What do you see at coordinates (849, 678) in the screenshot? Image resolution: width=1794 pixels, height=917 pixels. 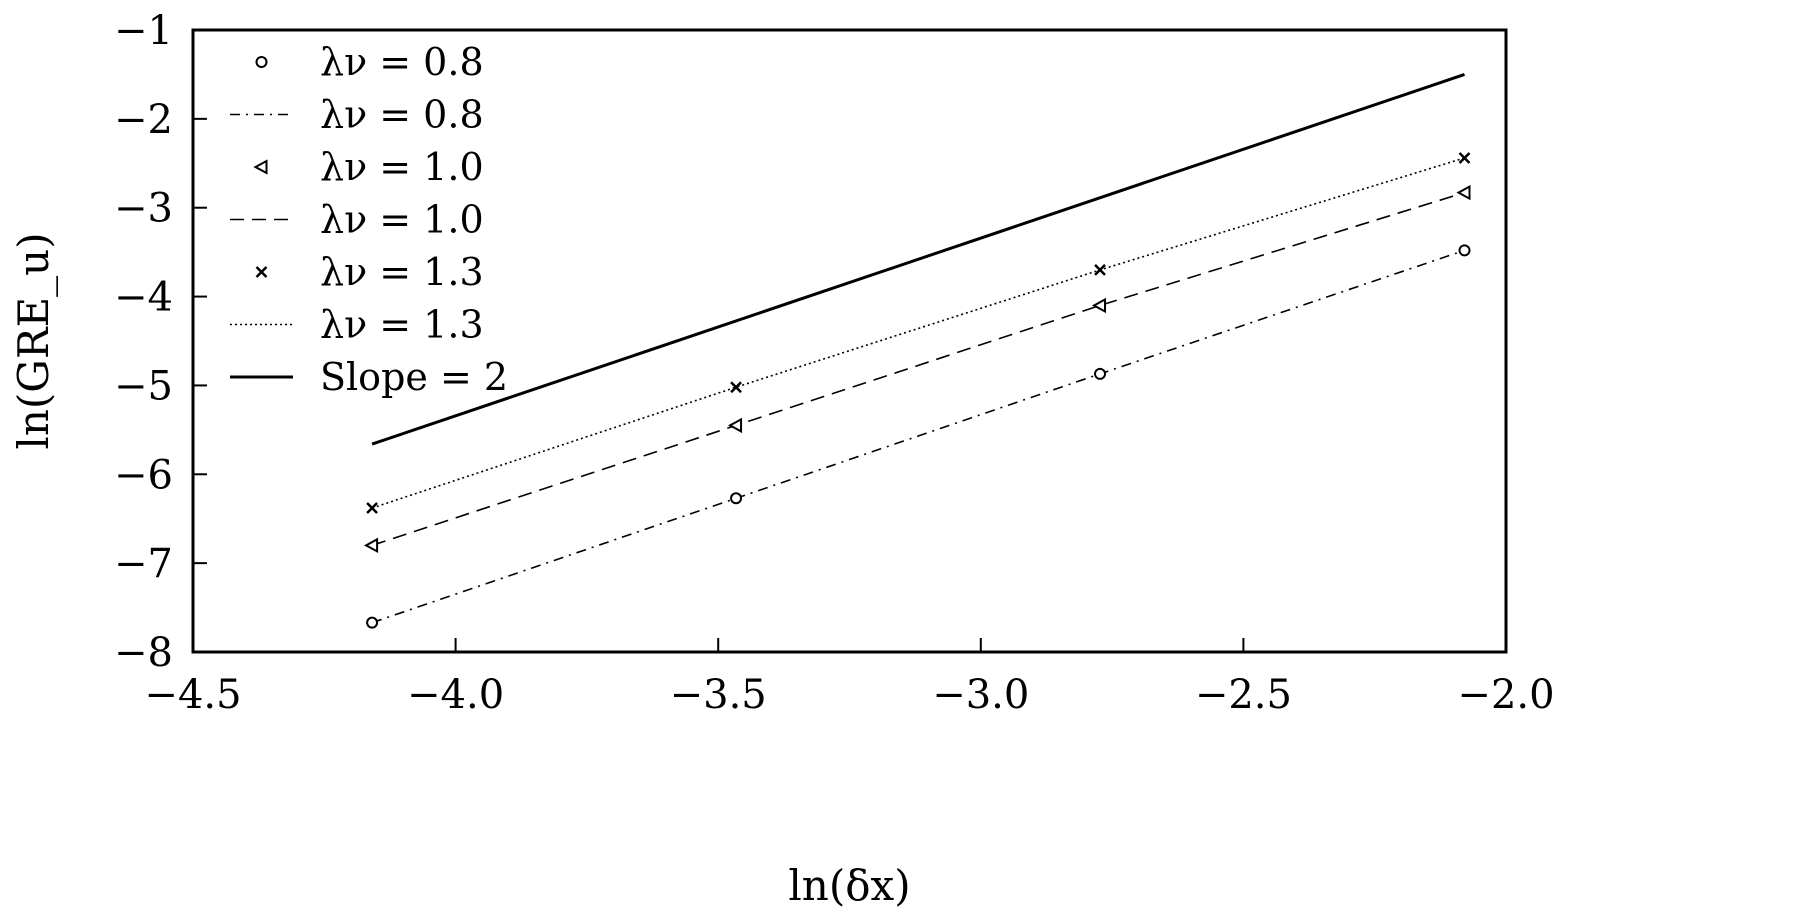 I see `x-axis: −4.5 −4.0 −3.5 −3.0 −2.5 −2.0` at bounding box center [849, 678].